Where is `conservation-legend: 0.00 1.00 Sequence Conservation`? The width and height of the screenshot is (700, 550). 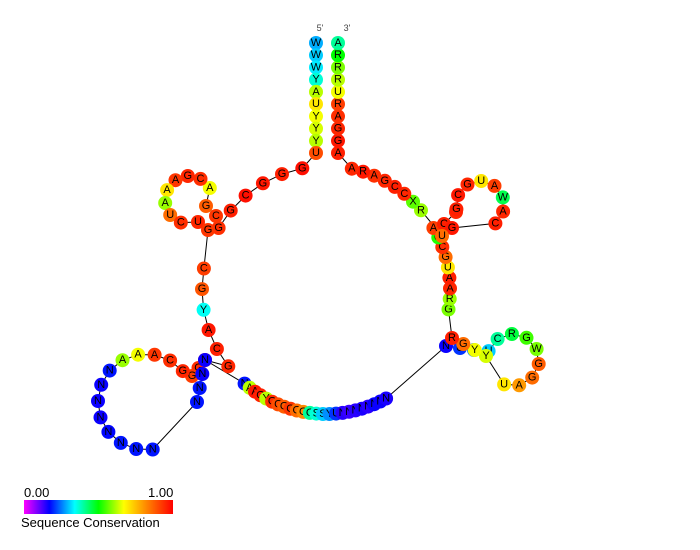 conservation-legend: 0.00 1.00 Sequence Conservation is located at coordinates (97, 507).